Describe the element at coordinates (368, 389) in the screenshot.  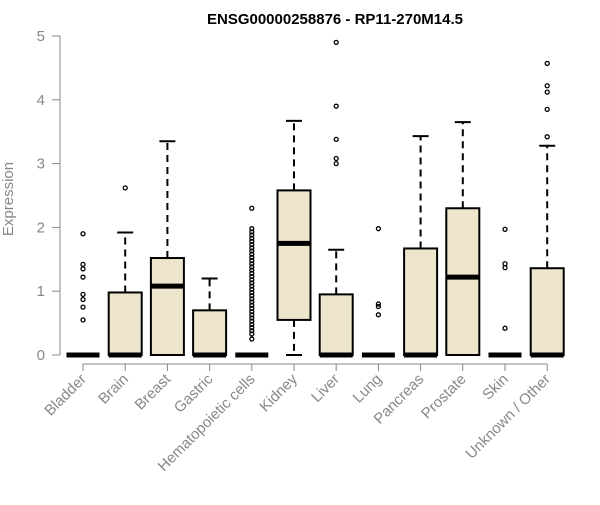
I see `x-tick-label: Lung` at that location.